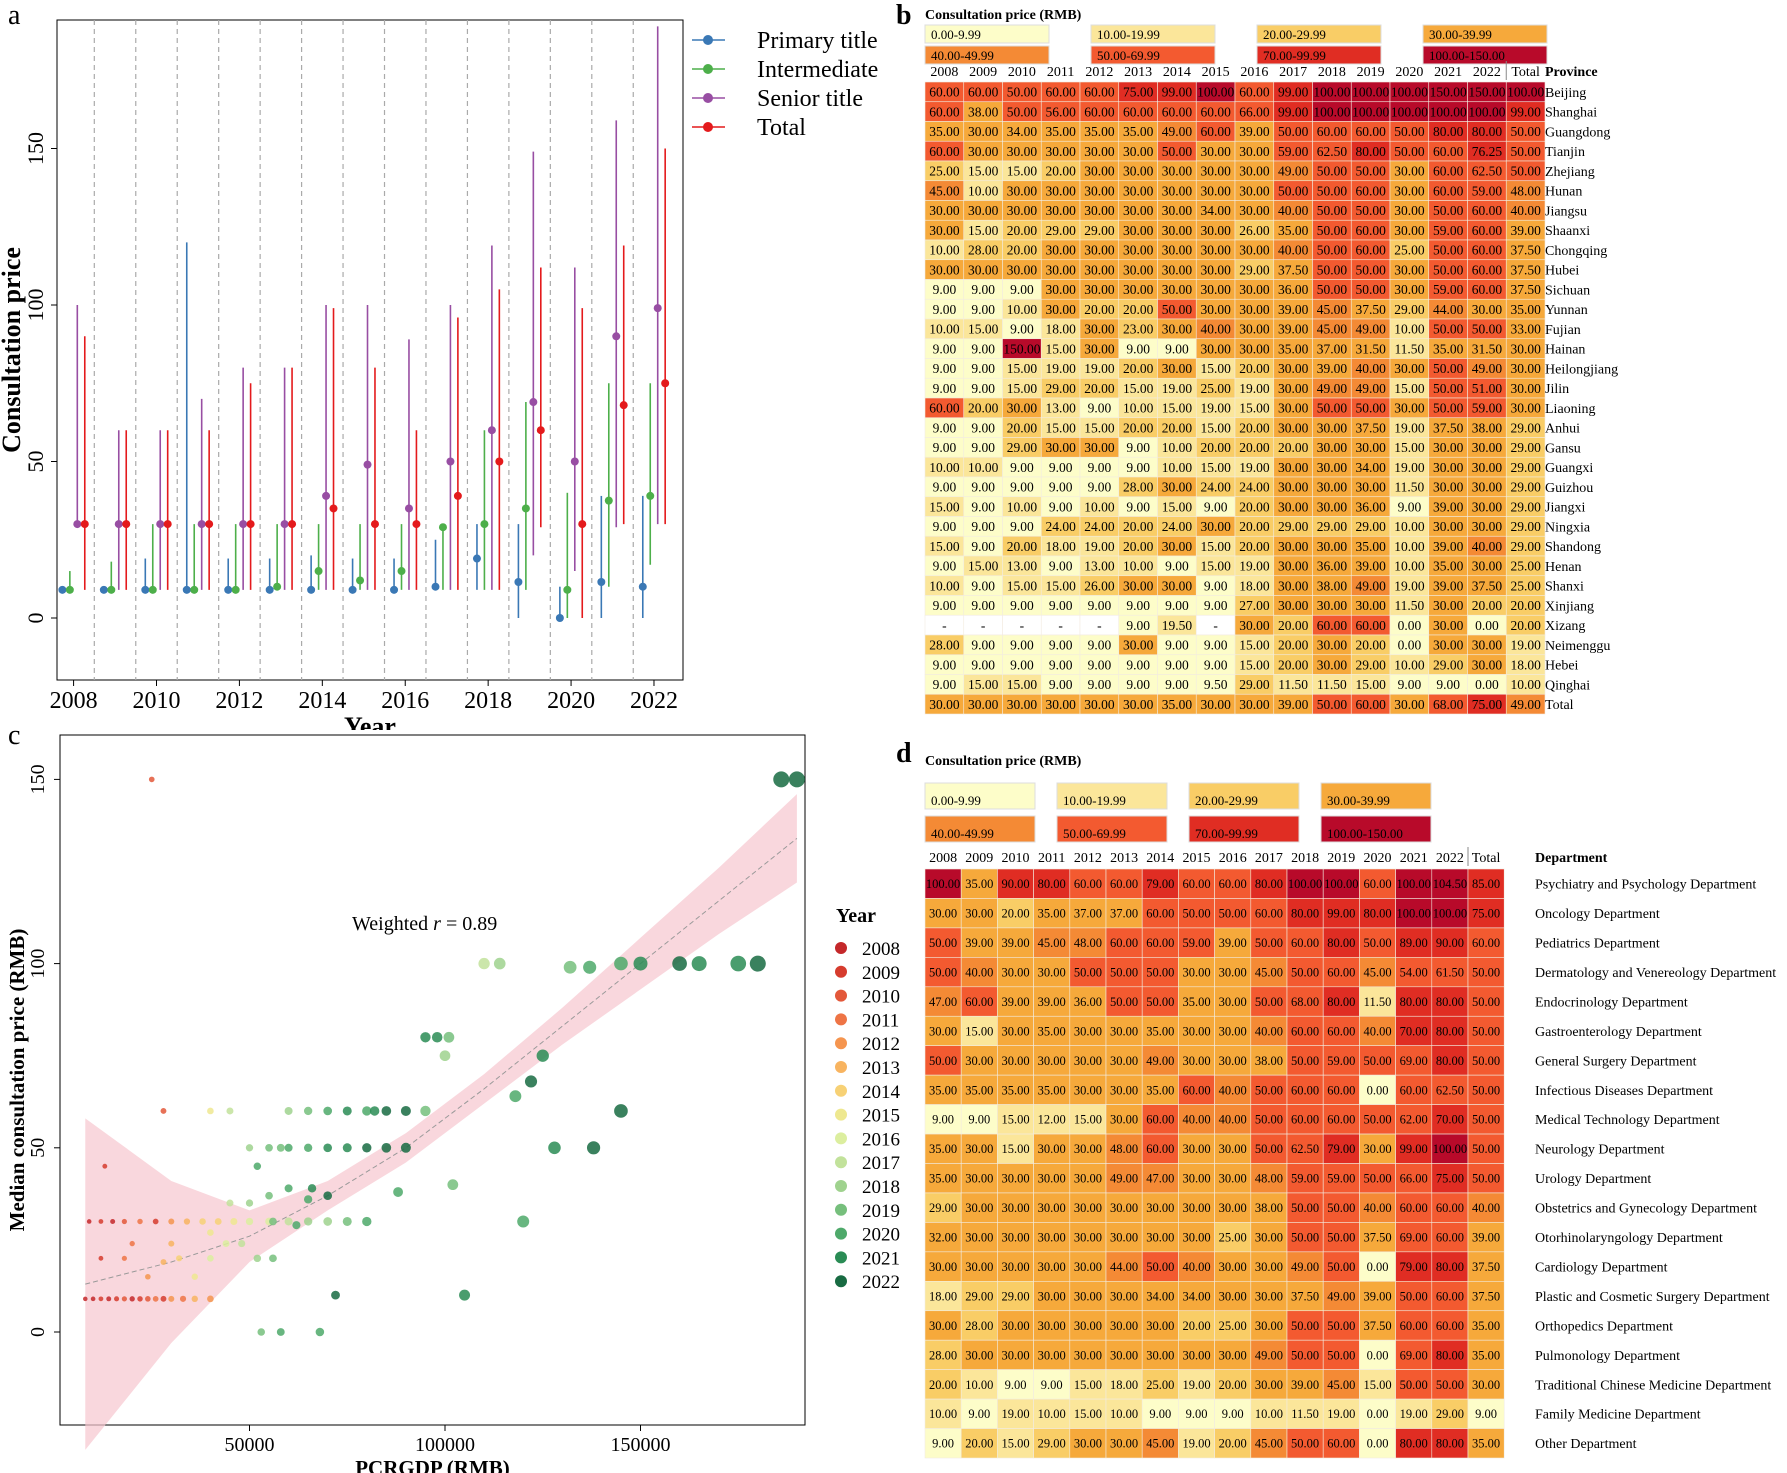 The image size is (1787, 1473). Describe the element at coordinates (1487, 151) in the screenshot. I see `cell-value: 76.25` at that location.